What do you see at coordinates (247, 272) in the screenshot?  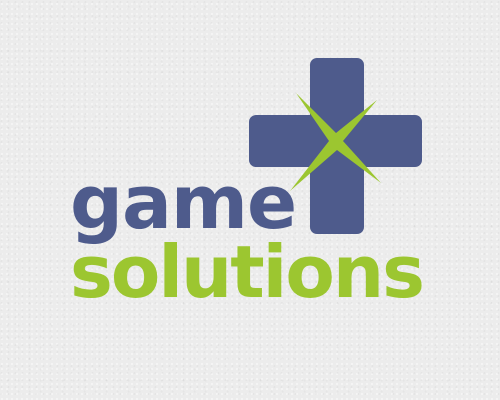 I see `logo-word-solutions: solutions` at bounding box center [247, 272].